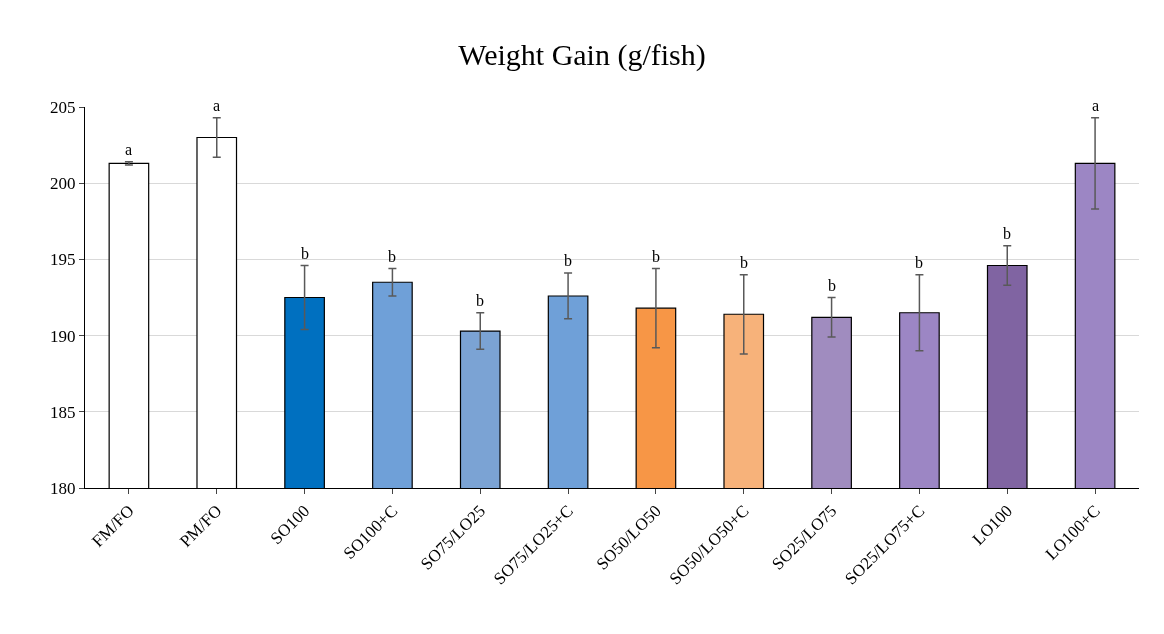 The image size is (1164, 634). What do you see at coordinates (63, 488) in the screenshot?
I see `y-tick-label: 180` at bounding box center [63, 488].